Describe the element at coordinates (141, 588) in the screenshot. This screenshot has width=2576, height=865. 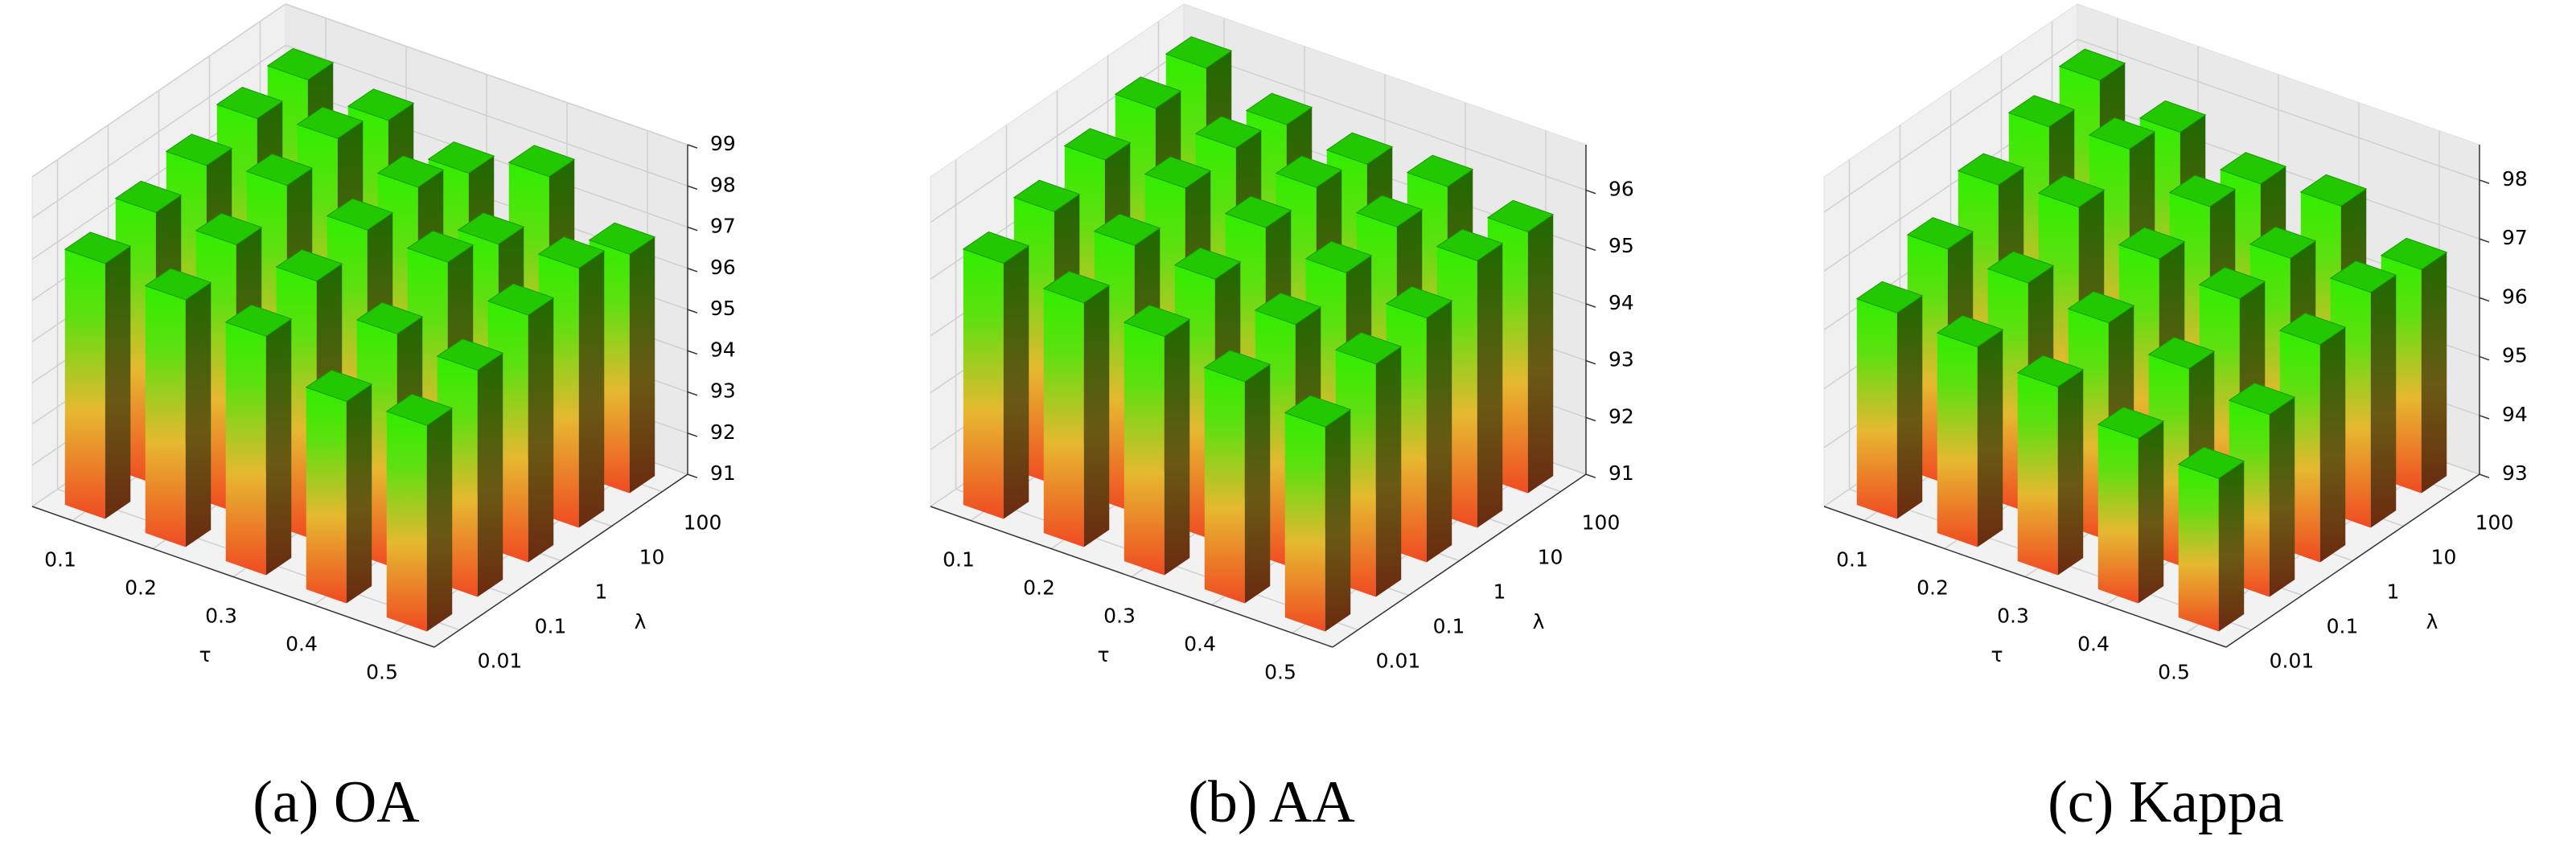
I see `x-tick-label: 0.2` at that location.